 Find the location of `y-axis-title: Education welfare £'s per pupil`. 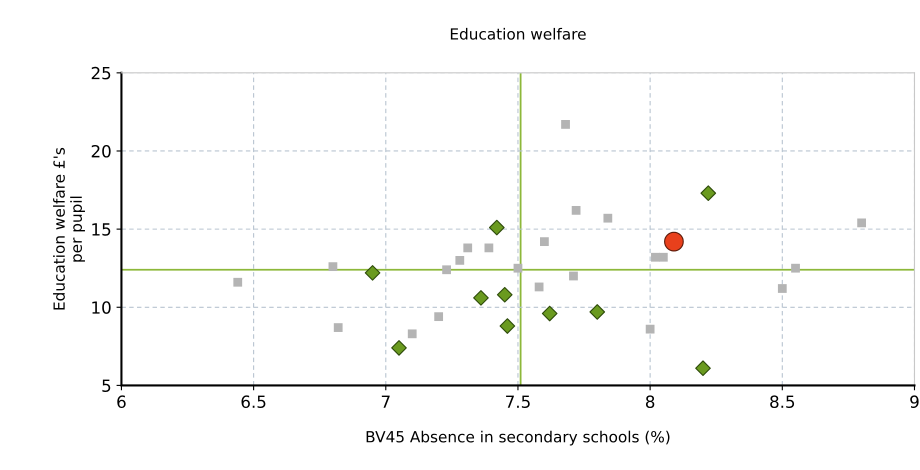

y-axis-title: Education welfare £'s per pupil is located at coordinates (69, 229).